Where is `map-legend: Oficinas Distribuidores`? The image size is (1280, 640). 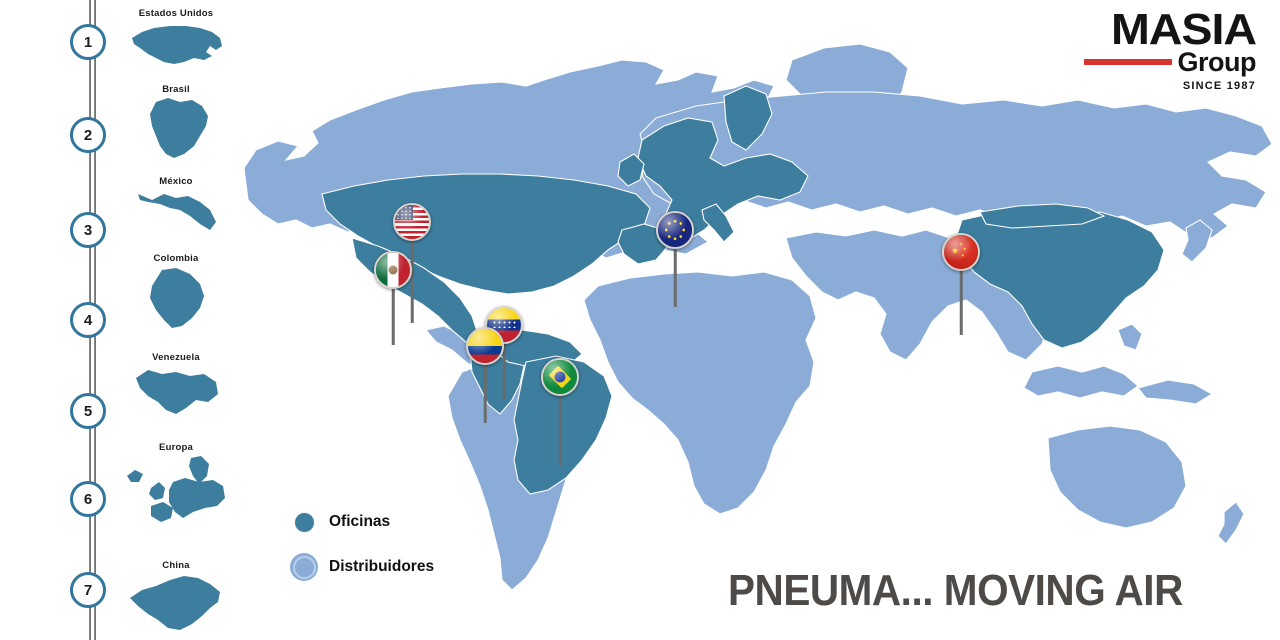 map-legend: Oficinas Distribuidores is located at coordinates (362, 553).